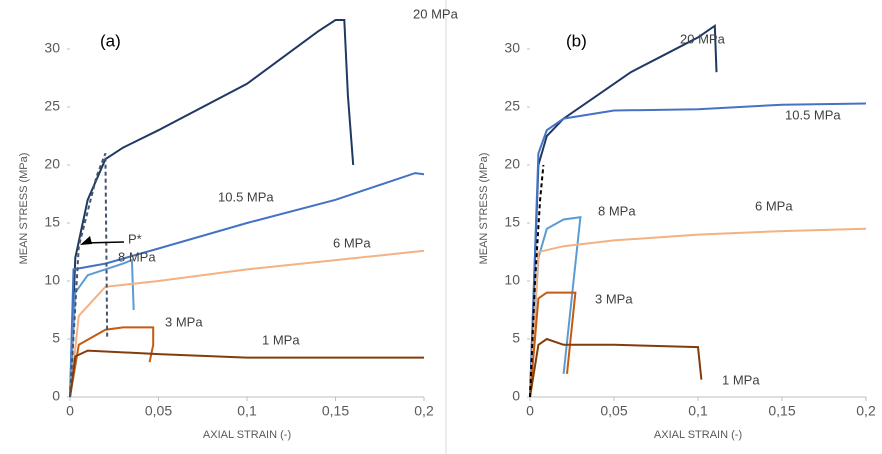 The width and height of the screenshot is (882, 454). What do you see at coordinates (110, 40) in the screenshot?
I see `panel-label: (a)` at bounding box center [110, 40].